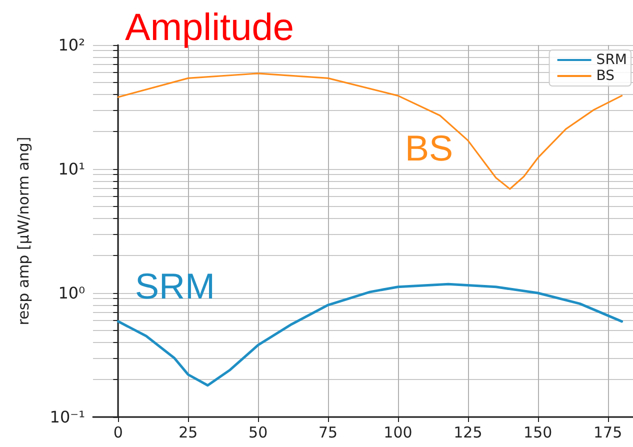 The height and width of the screenshot is (447, 633). What do you see at coordinates (71, 293) in the screenshot?
I see `y-tick-label: 10⁰` at bounding box center [71, 293].